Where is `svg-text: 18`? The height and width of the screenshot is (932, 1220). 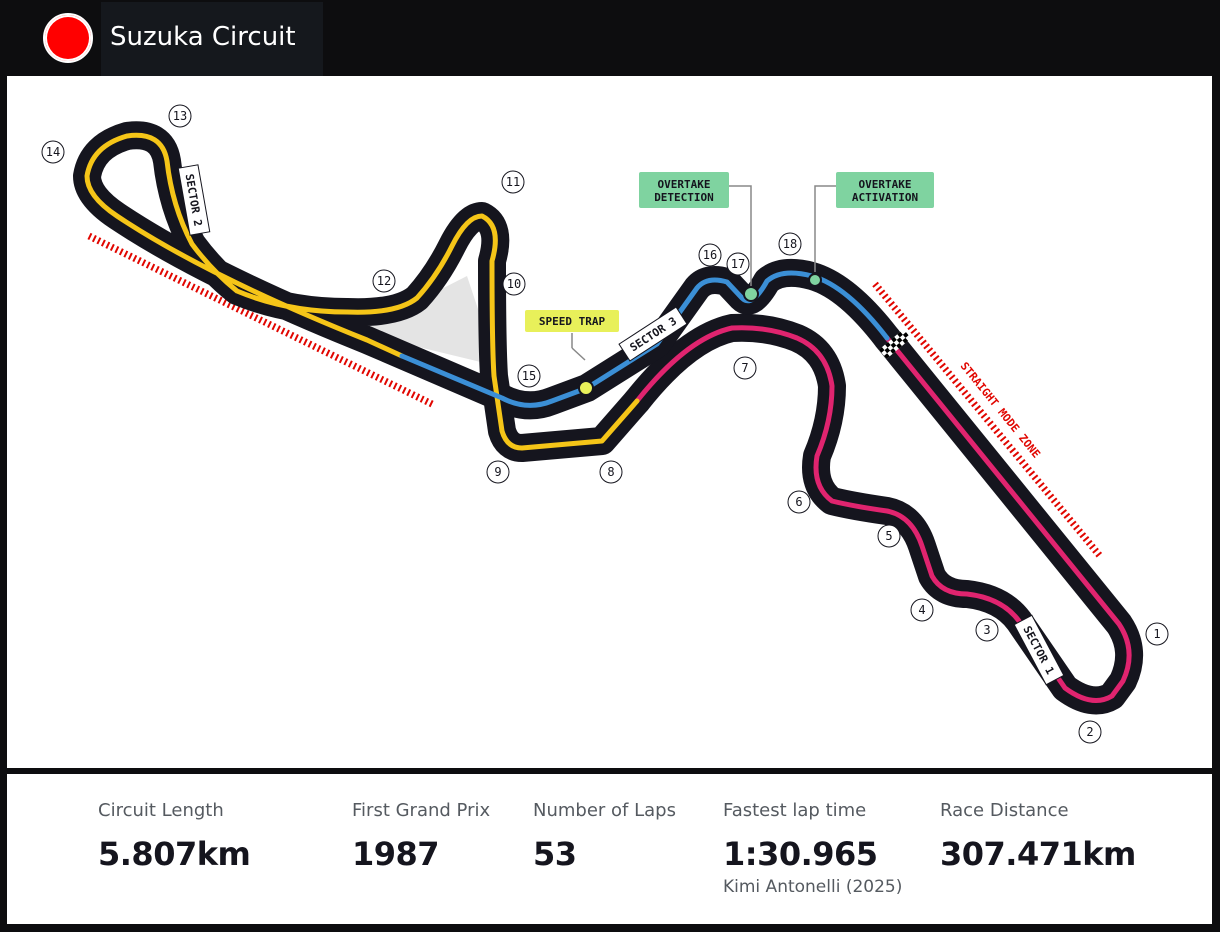
svg-text: 18 is located at coordinates (790, 244).